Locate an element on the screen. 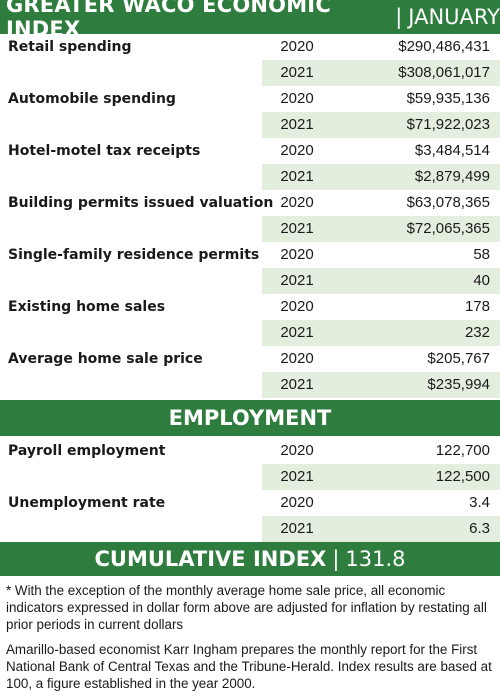 The width and height of the screenshot is (500, 699). index-header: GREATER WACO ECONOMIC INDEX | JANUARY is located at coordinates (250, 20).